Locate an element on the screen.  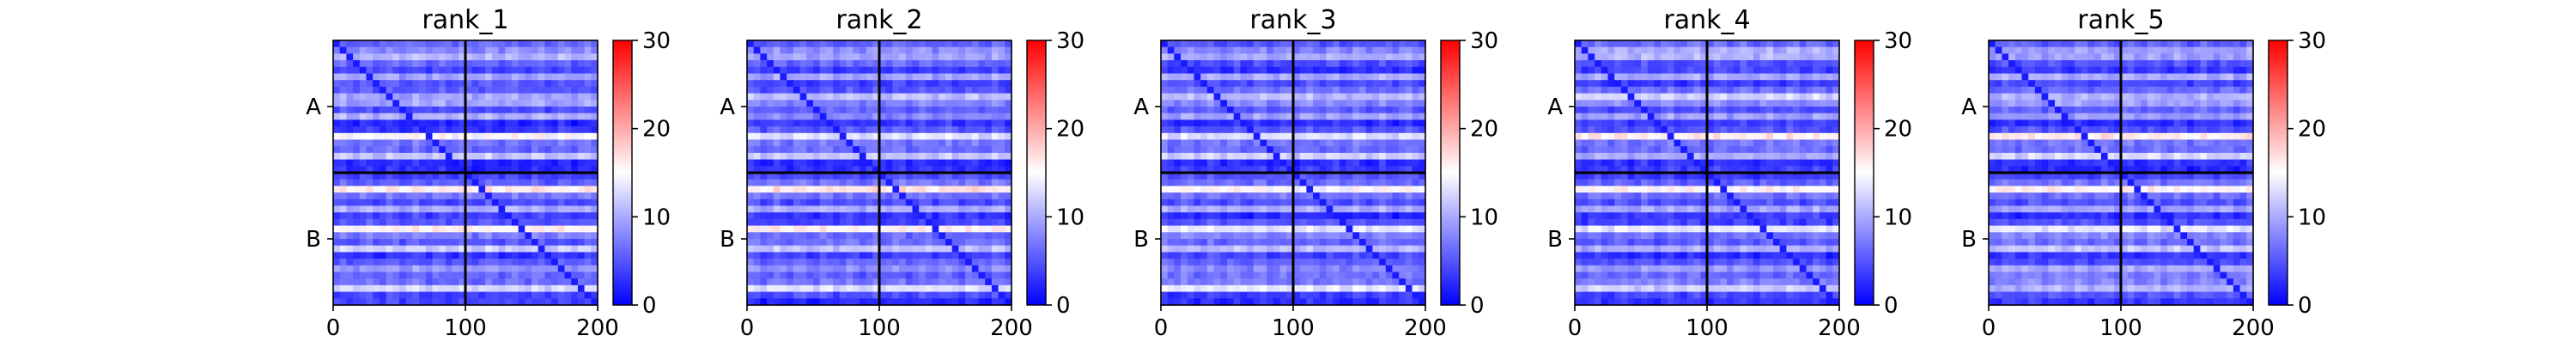
y-tick-label: A is located at coordinates (727, 107).